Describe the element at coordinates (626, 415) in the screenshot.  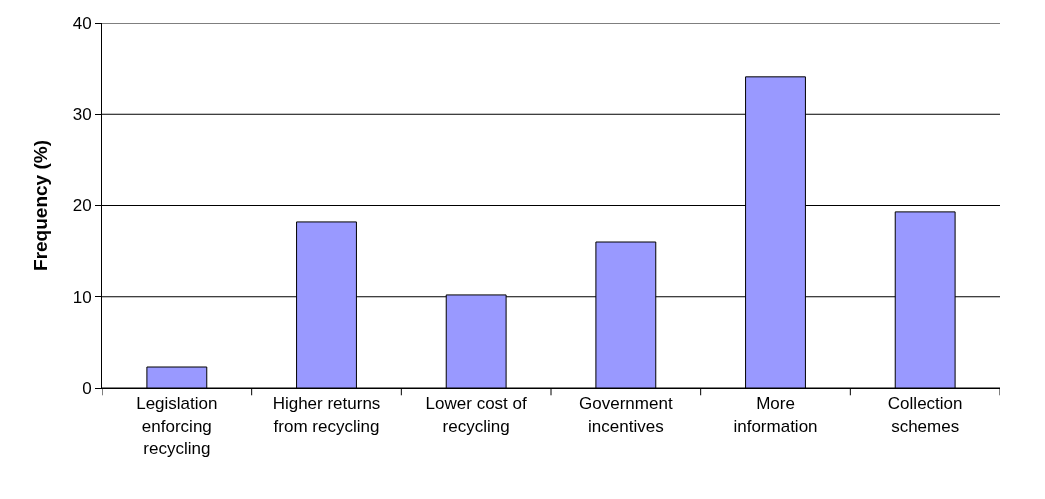
I see `x-tick-label: Government incentives` at that location.